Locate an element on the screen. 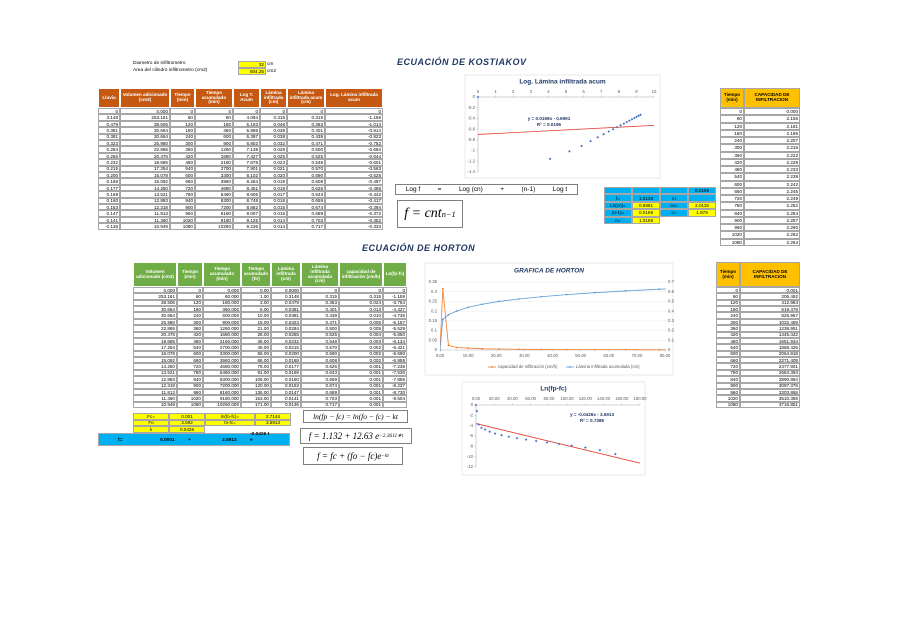  table-cell: 0.626 is located at coordinates (320, 366).